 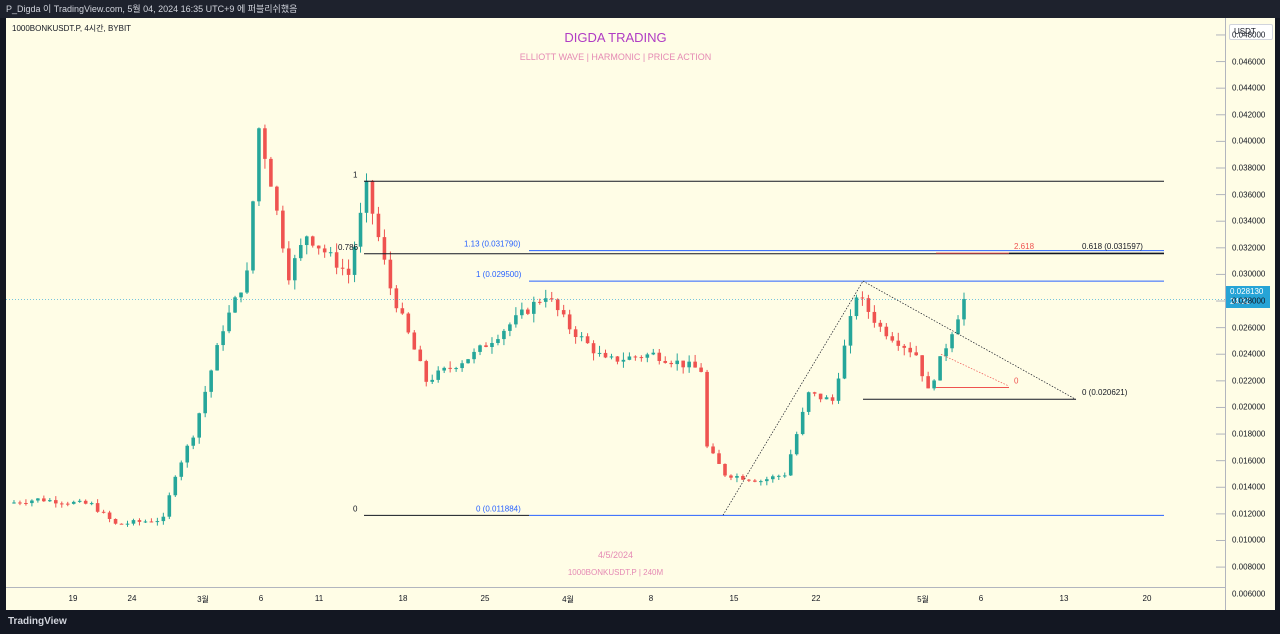 What do you see at coordinates (1251, 32) in the screenshot?
I see `currency-selector: USDT` at bounding box center [1251, 32].